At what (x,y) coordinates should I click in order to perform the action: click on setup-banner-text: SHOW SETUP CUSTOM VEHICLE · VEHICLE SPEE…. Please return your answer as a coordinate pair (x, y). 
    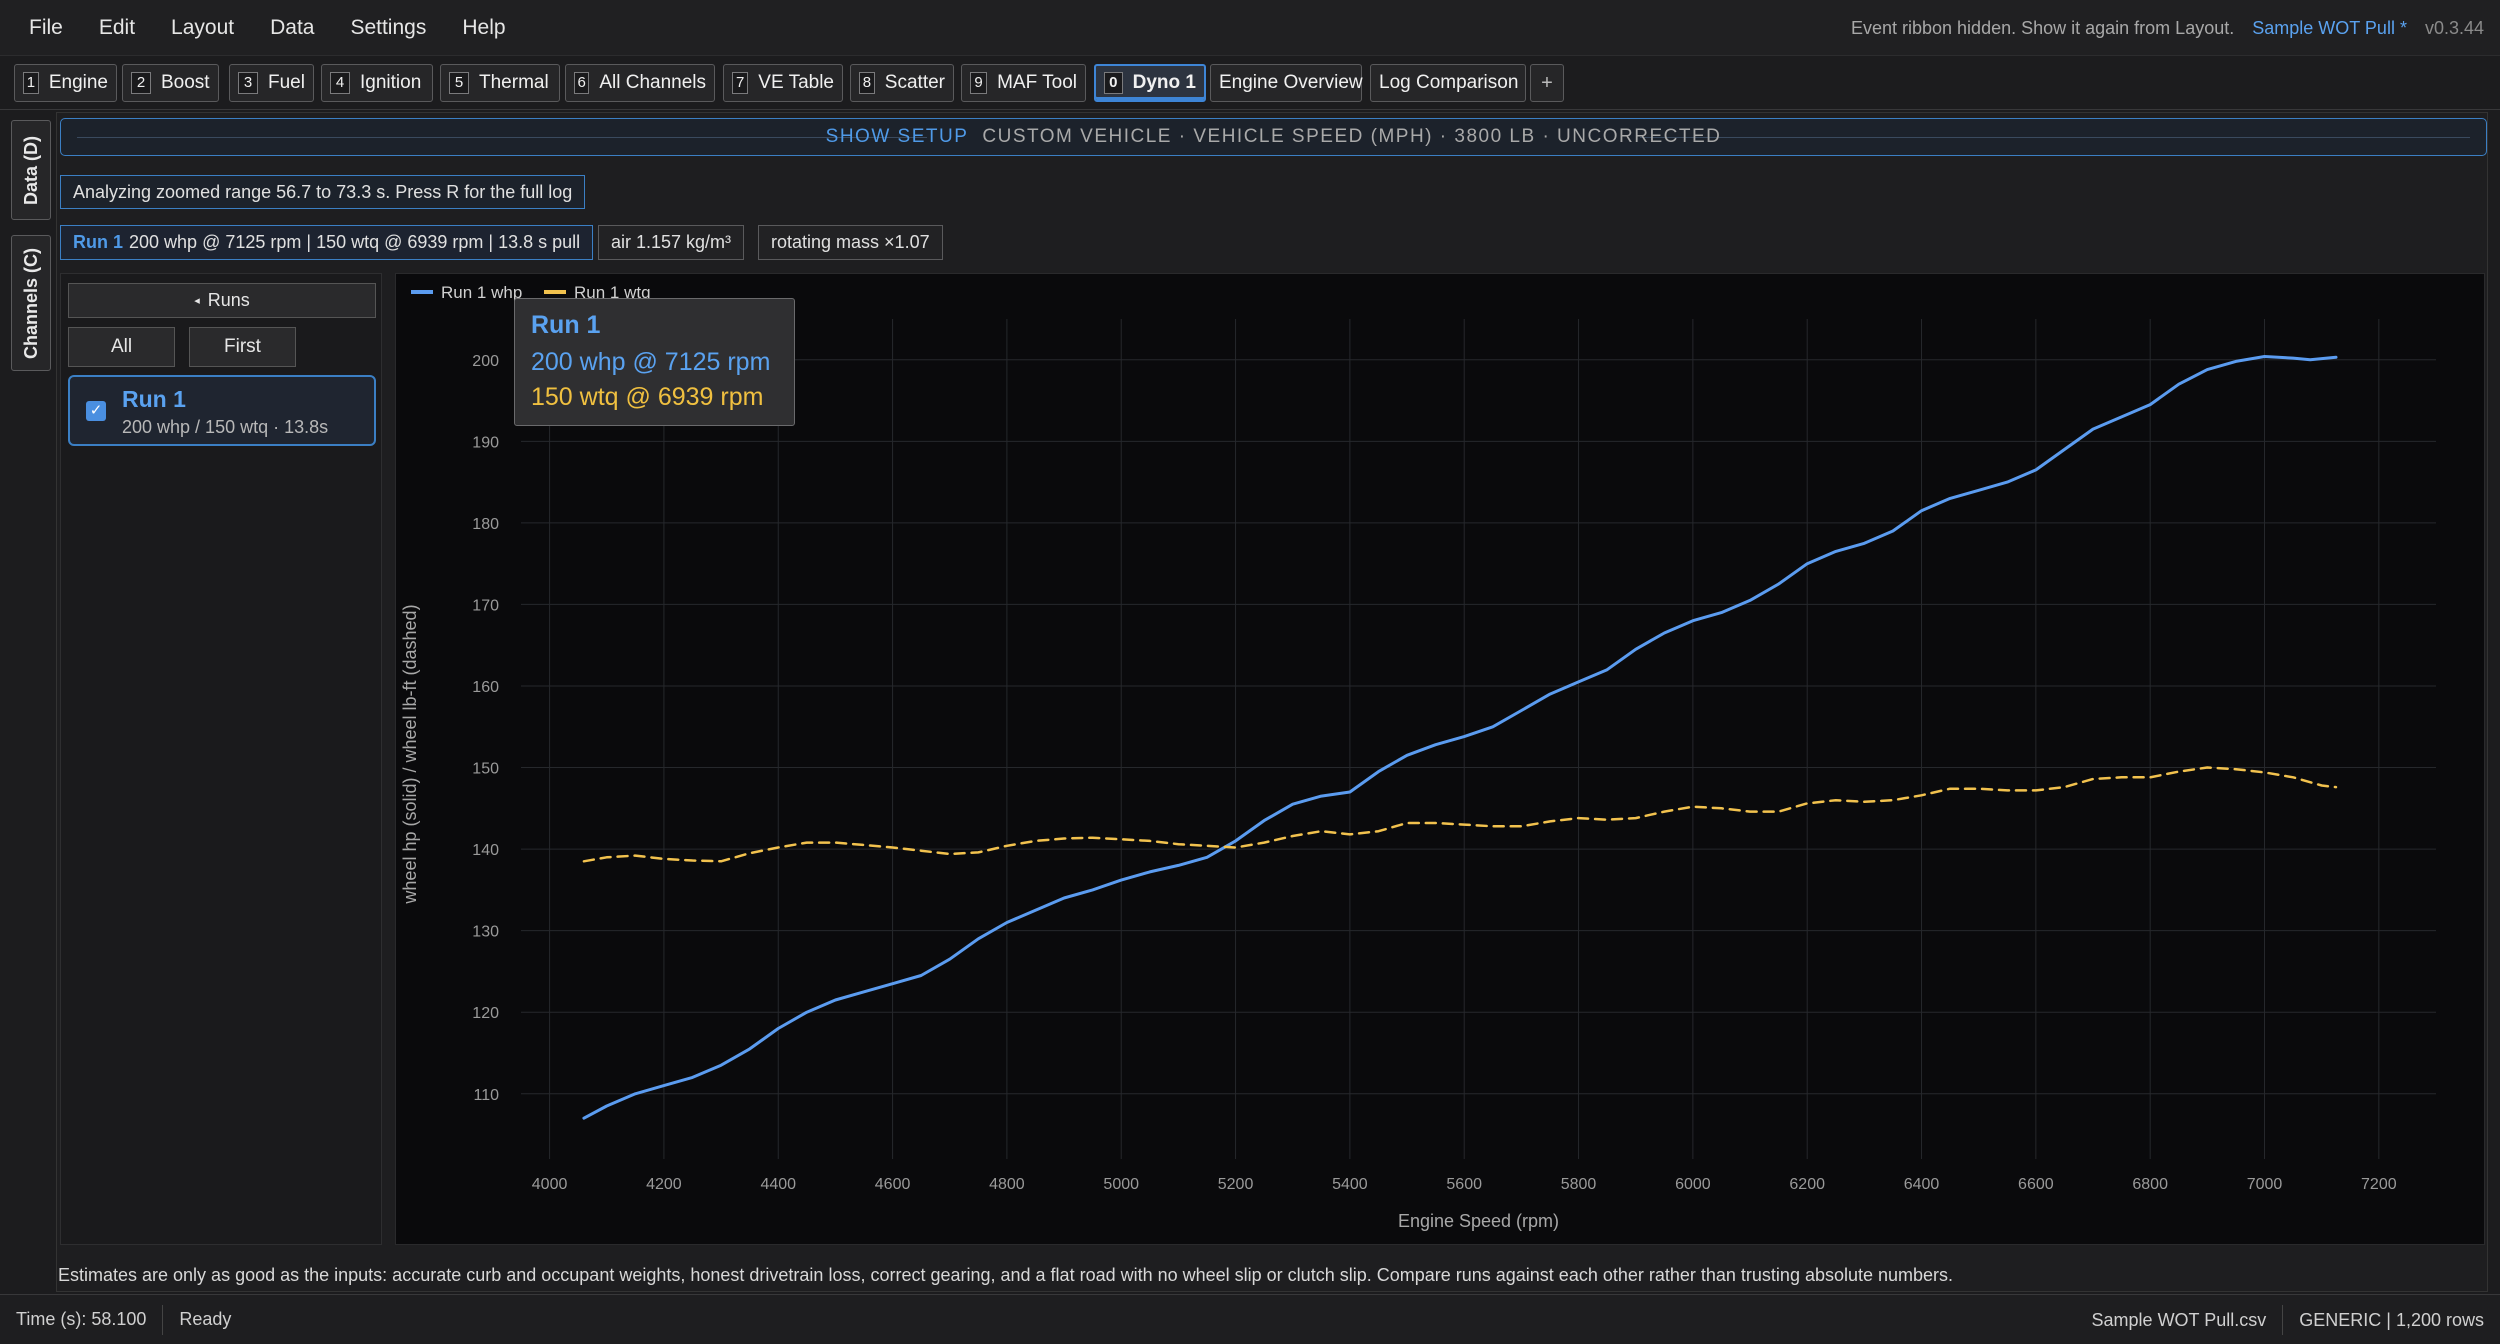
    Looking at the image, I should click on (1273, 137).